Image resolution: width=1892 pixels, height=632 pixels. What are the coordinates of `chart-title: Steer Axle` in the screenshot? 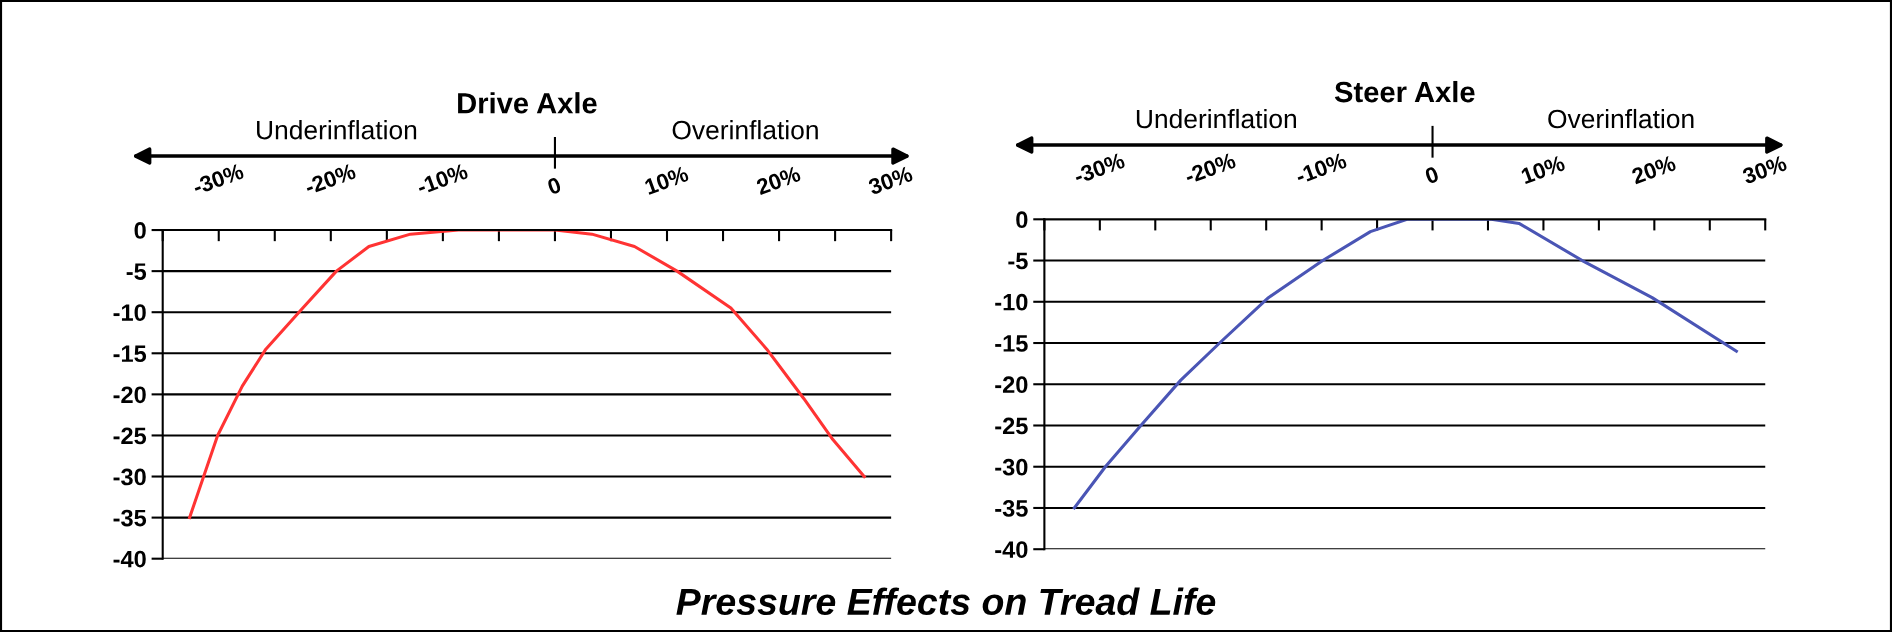 It's located at (1404, 91).